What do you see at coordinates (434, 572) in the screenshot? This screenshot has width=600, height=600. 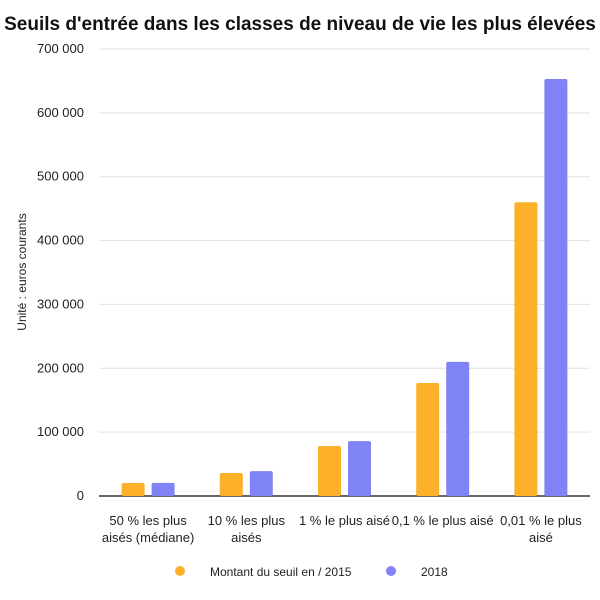 I see `legend-label: 2018` at bounding box center [434, 572].